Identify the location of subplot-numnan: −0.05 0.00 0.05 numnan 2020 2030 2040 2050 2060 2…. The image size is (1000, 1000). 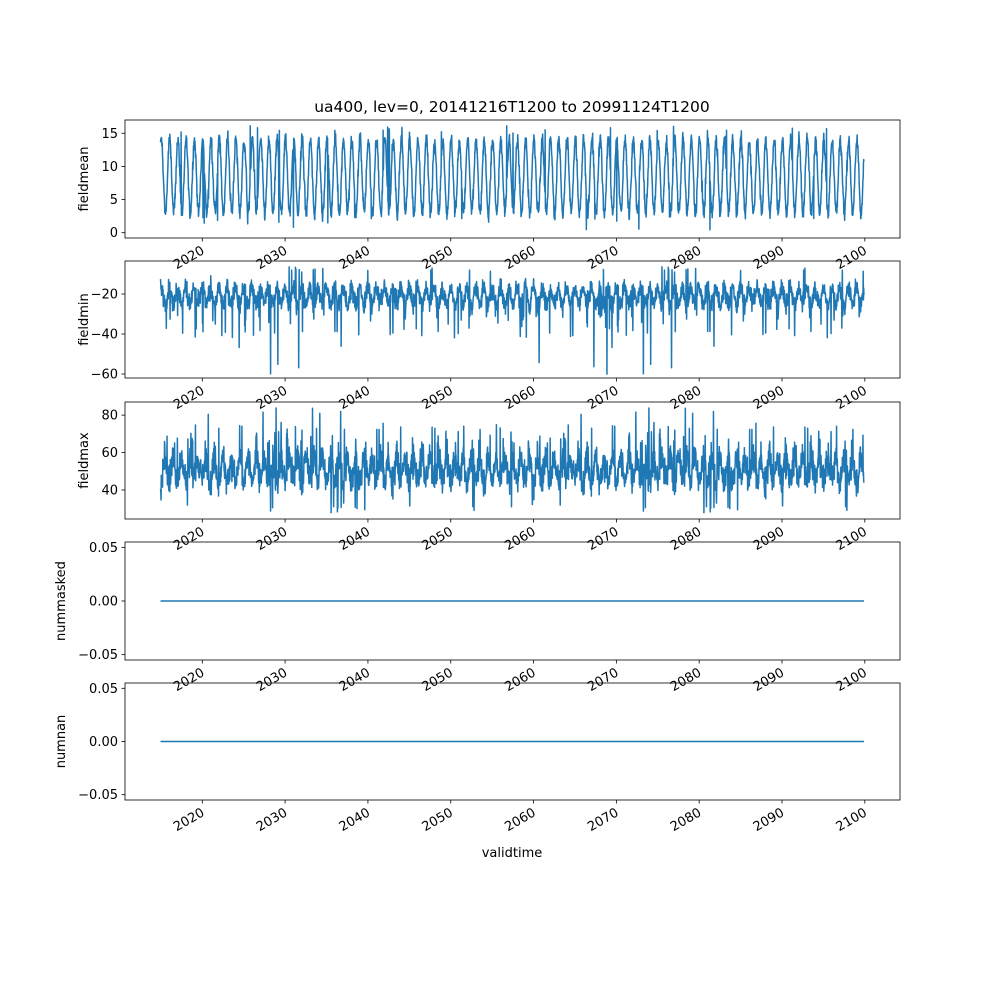
(477, 758).